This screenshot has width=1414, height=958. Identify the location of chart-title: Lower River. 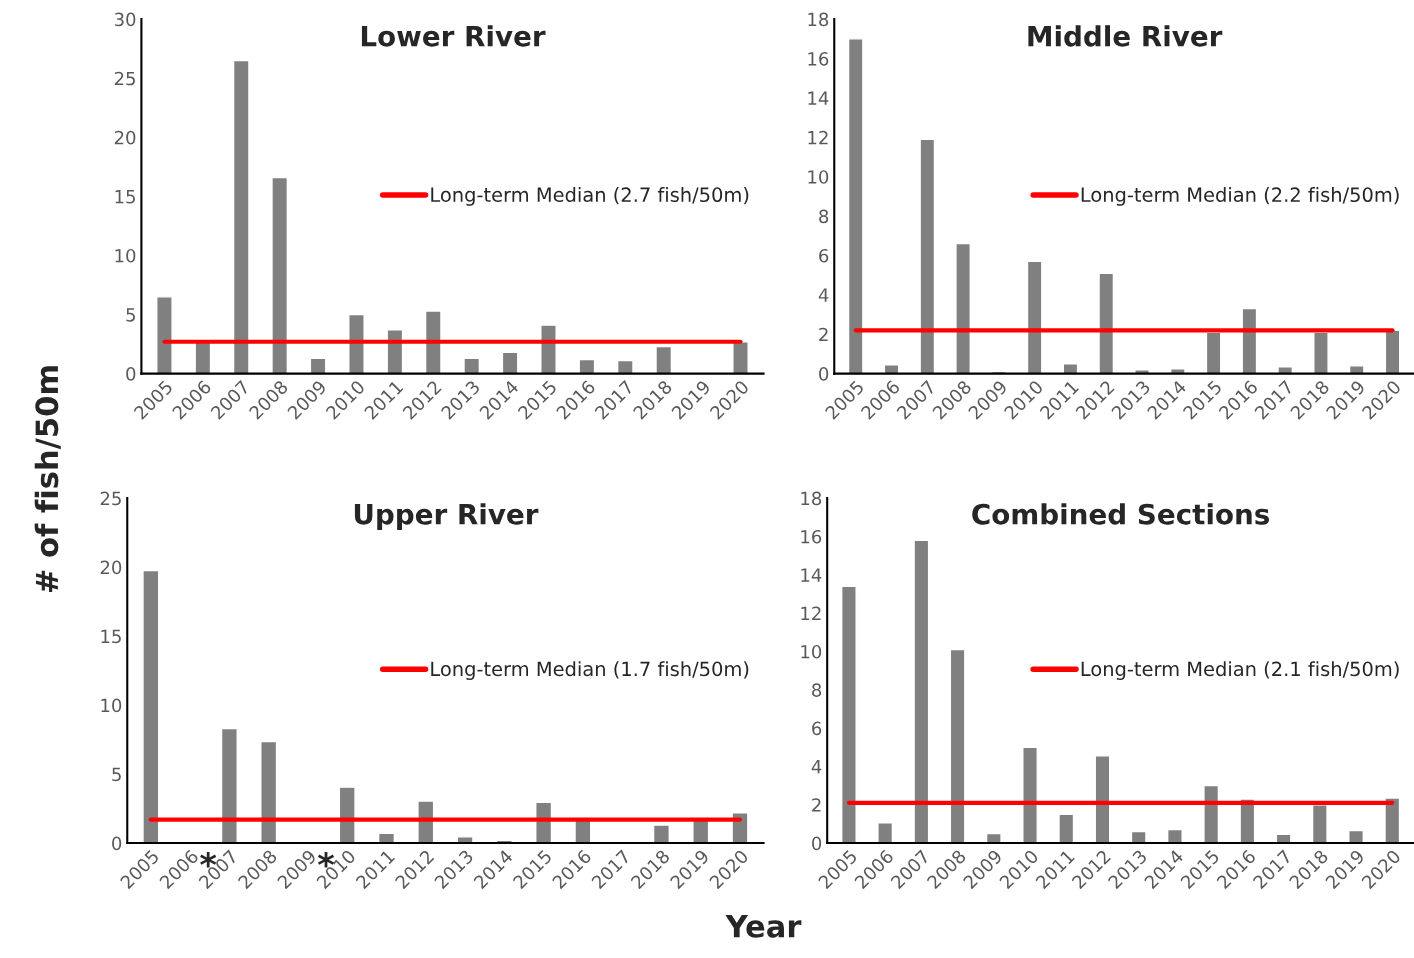
(453, 36).